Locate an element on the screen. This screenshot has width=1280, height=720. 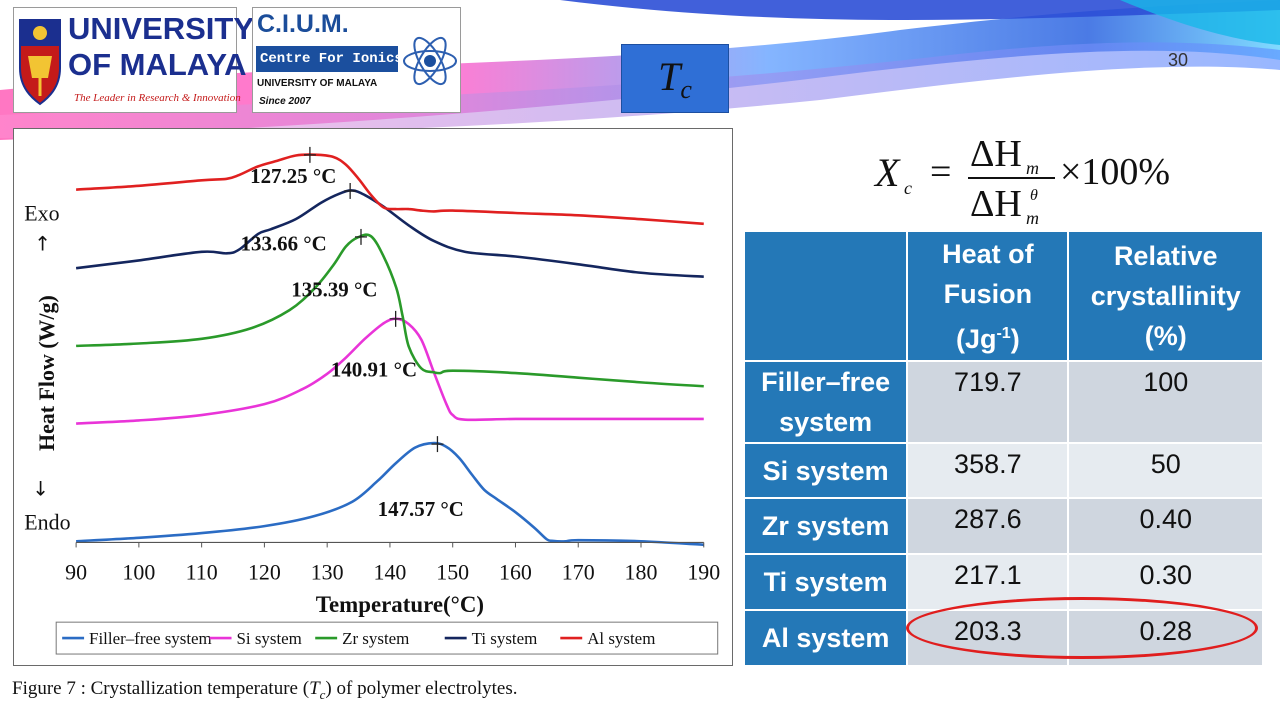
formula-lhs: X is located at coordinates (887, 172).